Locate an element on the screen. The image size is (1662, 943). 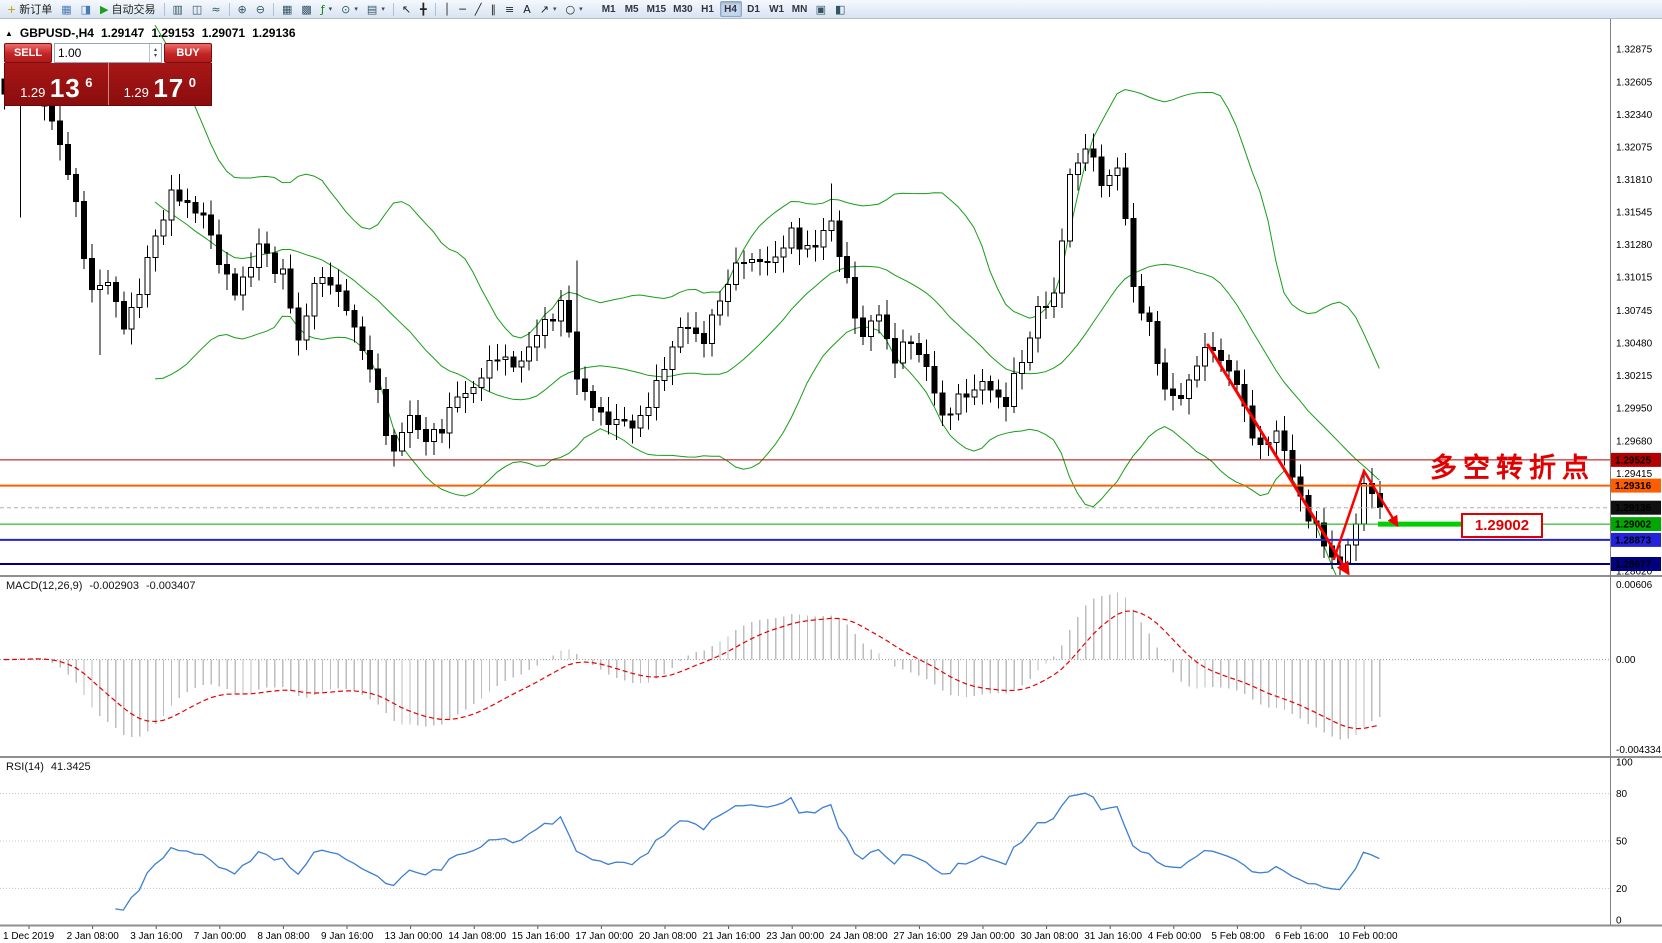
new-order-button: + 新订单 is located at coordinates (29, 9).